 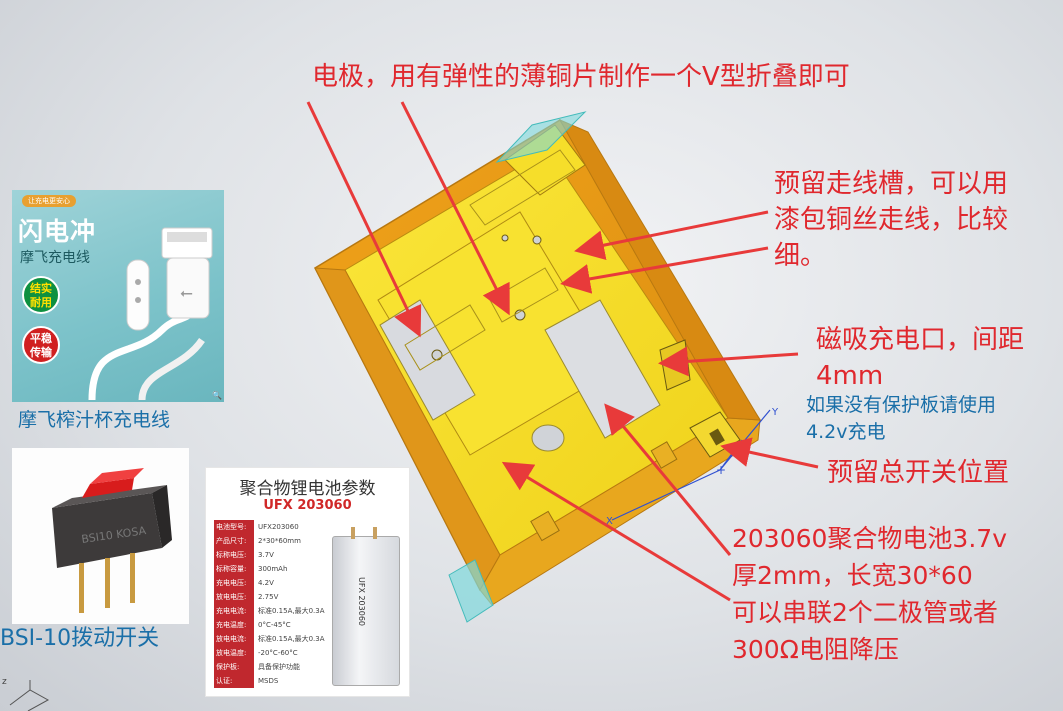 What do you see at coordinates (769, 453) in the screenshot?
I see `arrow-switch` at bounding box center [769, 453].